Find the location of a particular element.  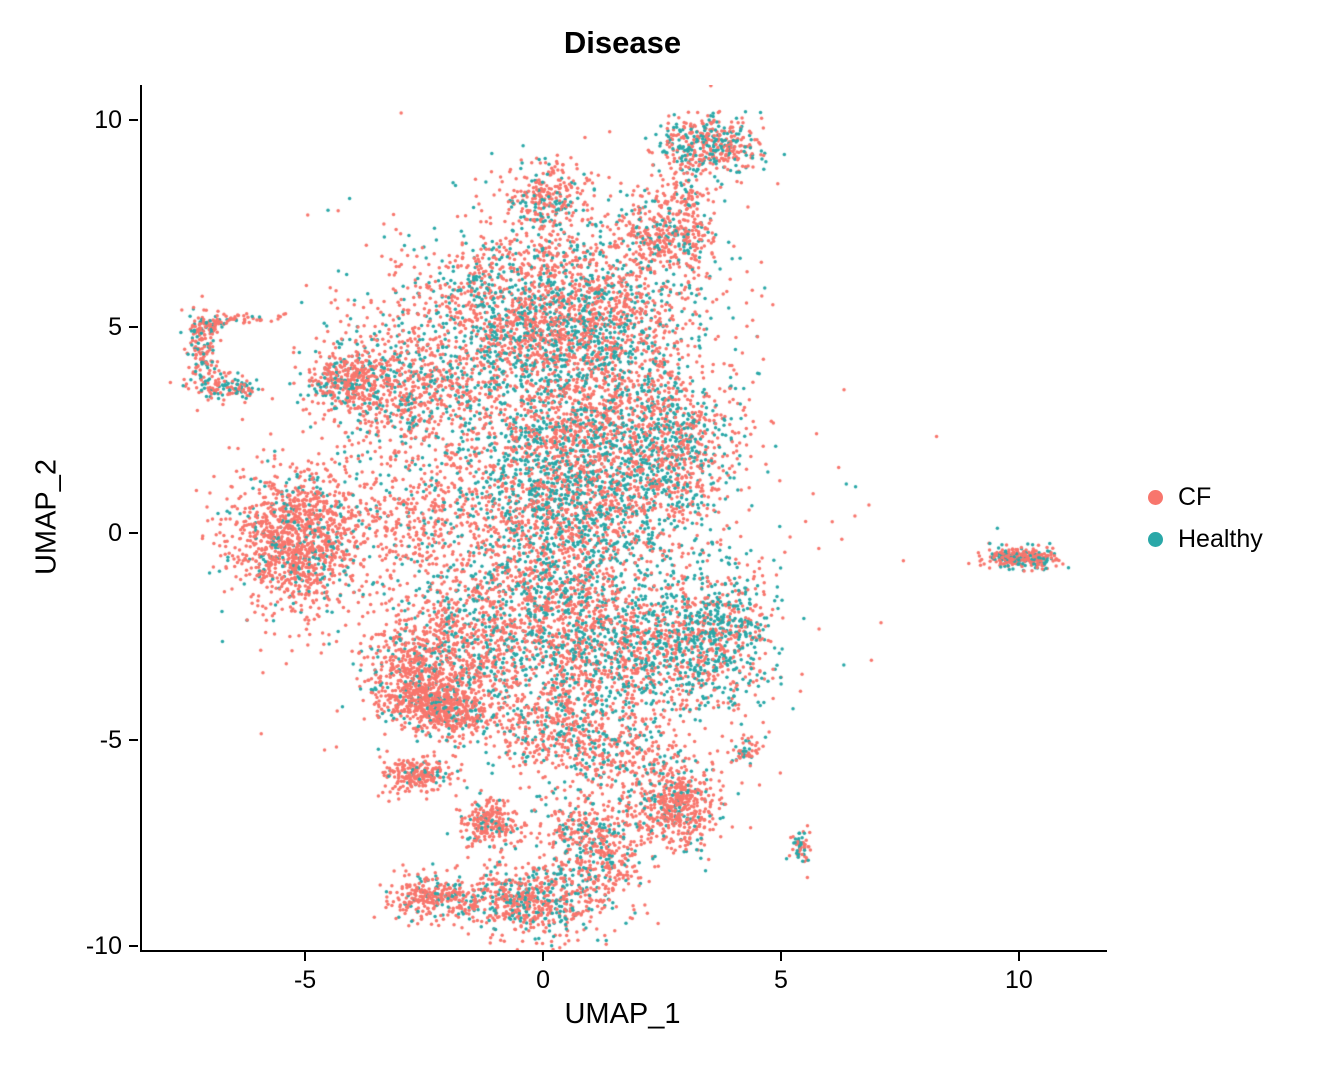

legend-item-cf: CF is located at coordinates (1205, 497).